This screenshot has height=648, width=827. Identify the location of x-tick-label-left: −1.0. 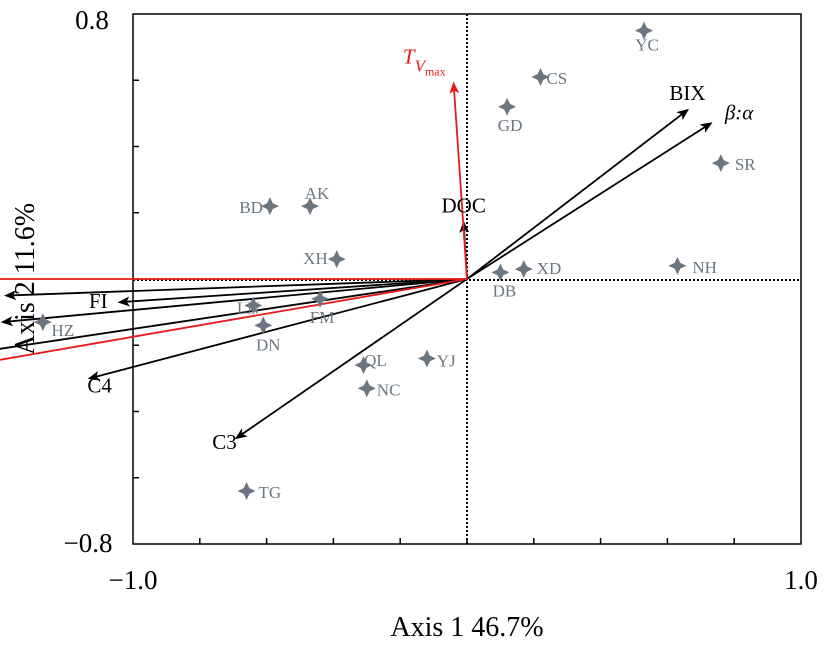
(133, 580).